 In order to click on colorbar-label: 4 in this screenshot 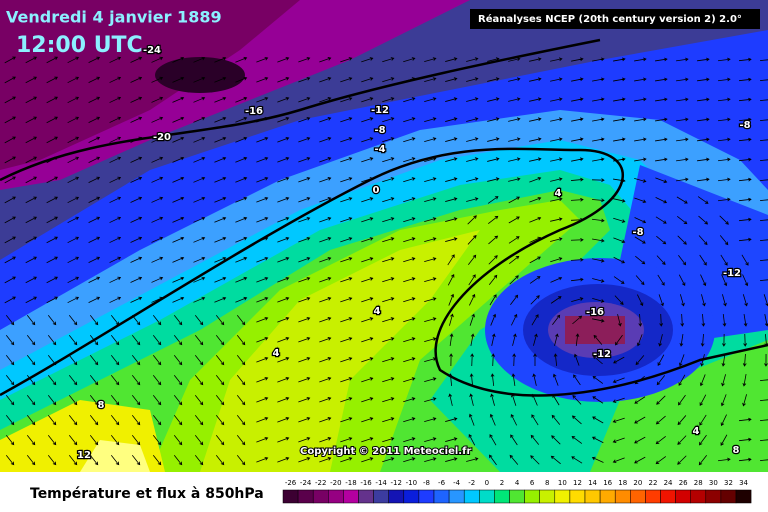, I will do `click(517, 483)`.